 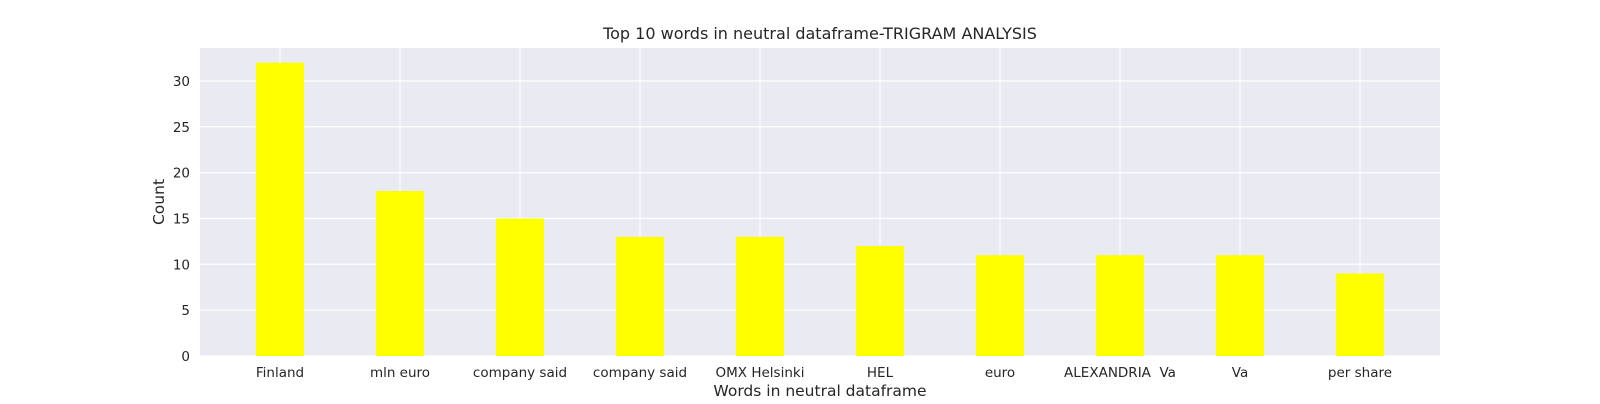 What do you see at coordinates (159, 202) in the screenshot?
I see `y-axis-label: Count` at bounding box center [159, 202].